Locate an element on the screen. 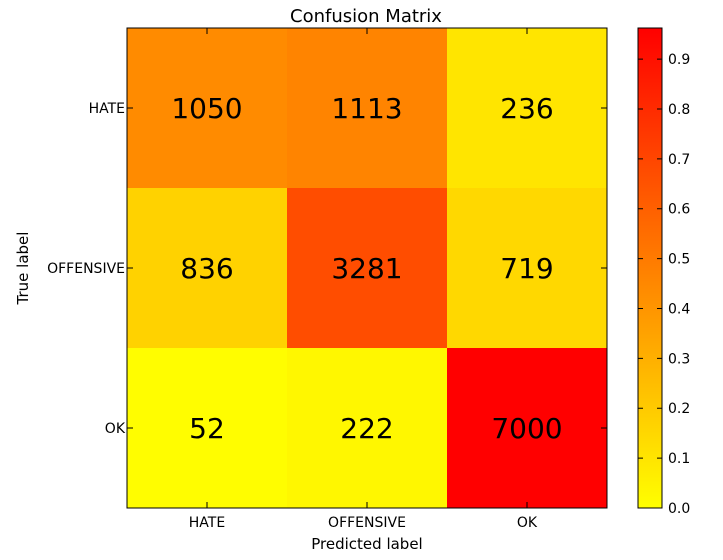  colorbar-tick-label: 0.0 is located at coordinates (679, 509).